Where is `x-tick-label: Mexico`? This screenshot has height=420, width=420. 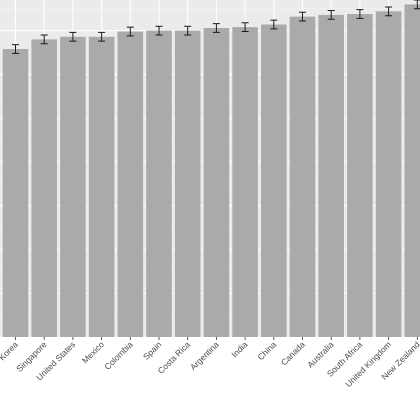
x-tick-label: Mexico is located at coordinates (93, 352).